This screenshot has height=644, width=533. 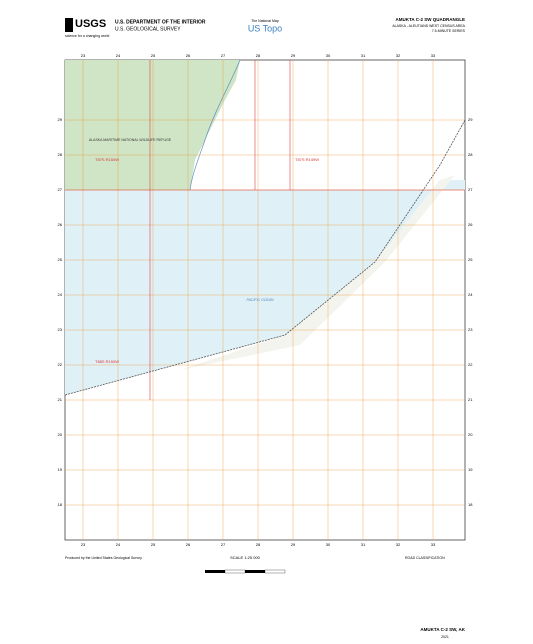 I want to click on refuge-label: ALASKA MARITIME NATIONAL WILDLIFE REFUGE, so click(x=130, y=140).